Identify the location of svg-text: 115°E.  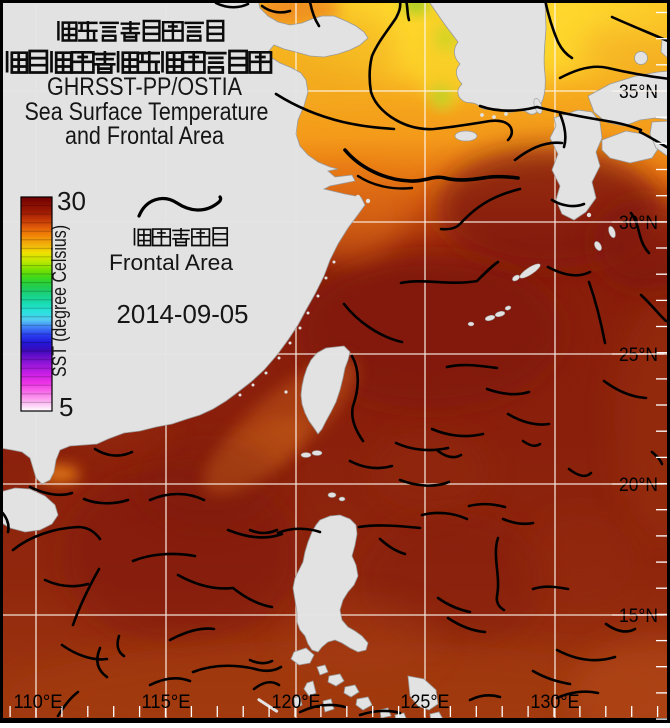
(166, 702).